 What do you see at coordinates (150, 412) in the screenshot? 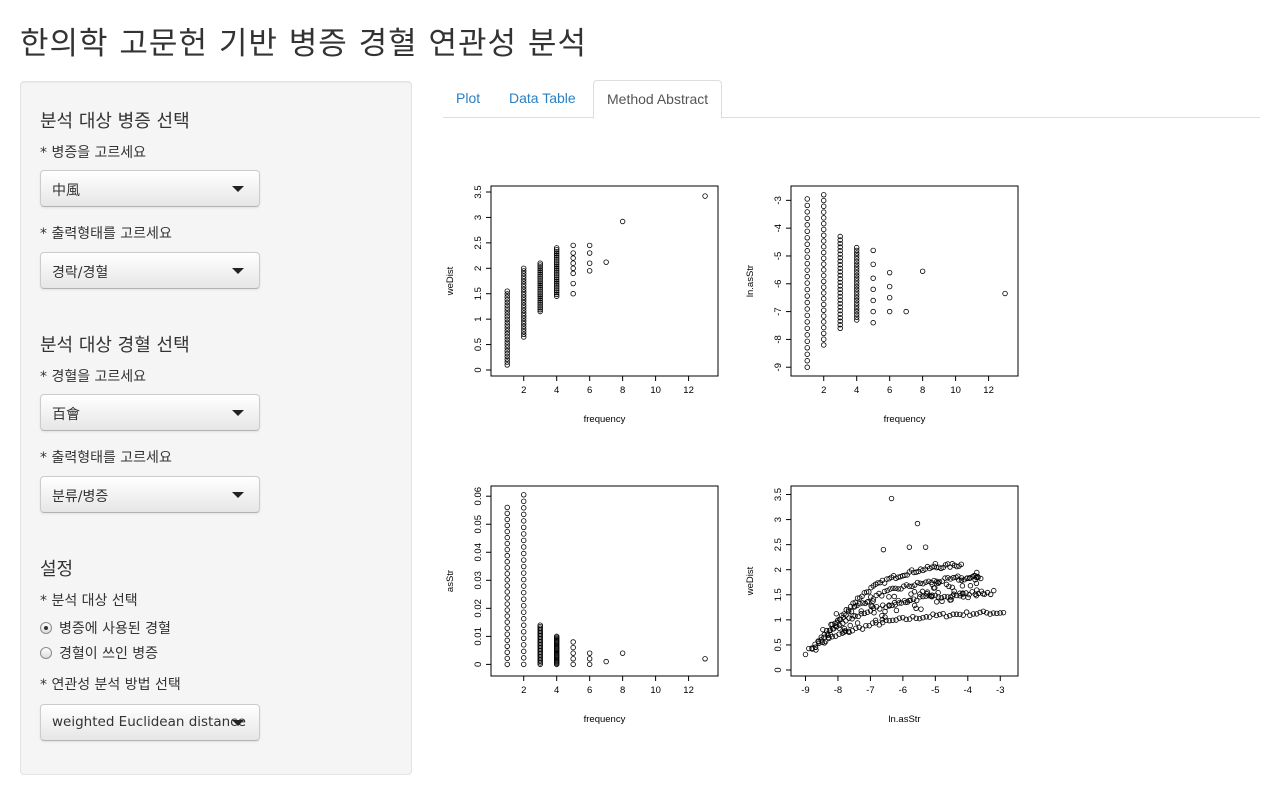
I see `acupoint-select: 百會` at bounding box center [150, 412].